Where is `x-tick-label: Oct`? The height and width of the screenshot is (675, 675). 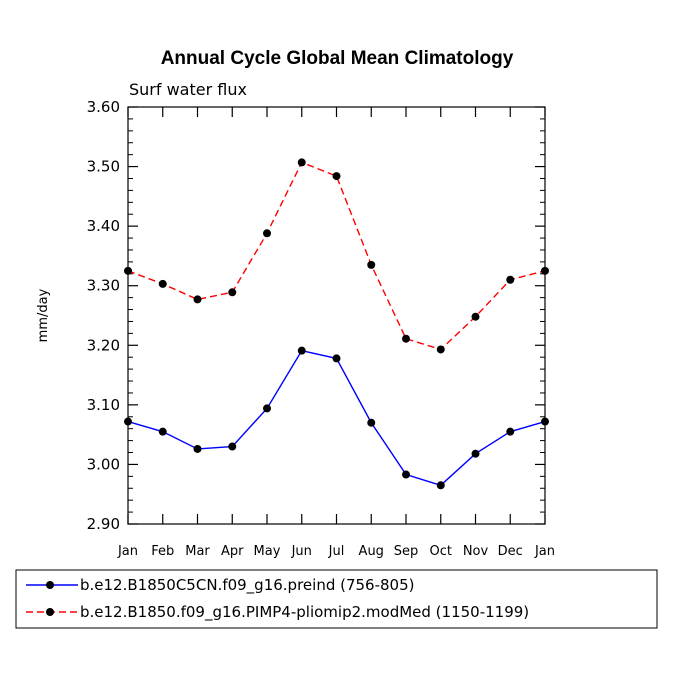
x-tick-label: Oct is located at coordinates (441, 551).